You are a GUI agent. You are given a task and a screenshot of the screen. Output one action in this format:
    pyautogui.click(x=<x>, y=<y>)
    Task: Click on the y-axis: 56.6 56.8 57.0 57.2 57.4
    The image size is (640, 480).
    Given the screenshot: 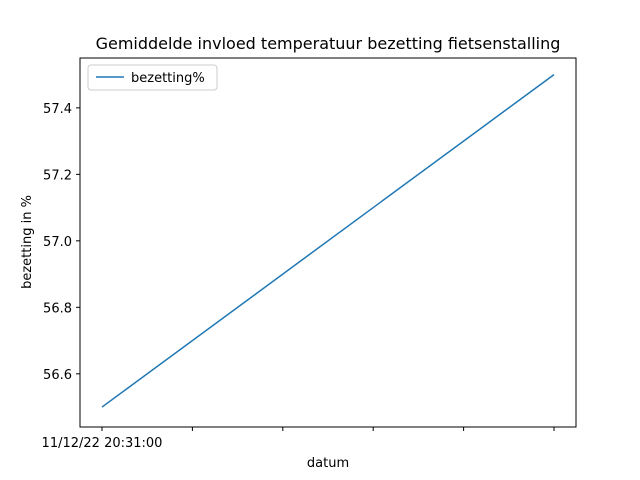 What is the action you would take?
    pyautogui.click(x=61, y=242)
    